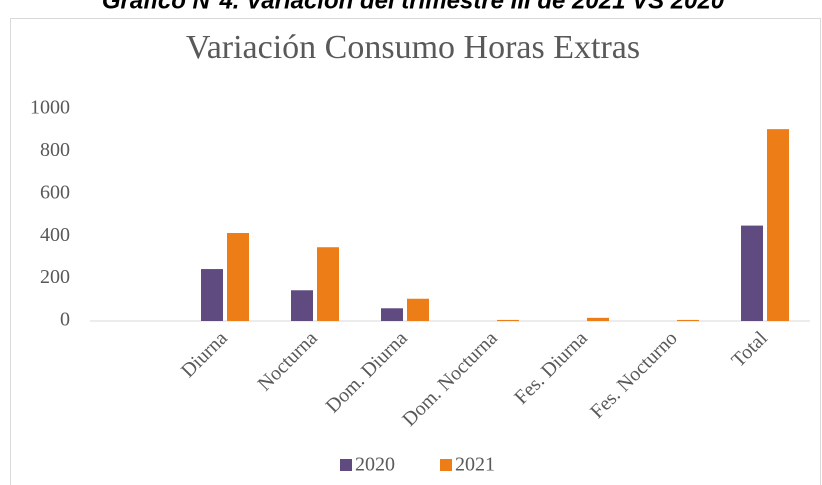 The width and height of the screenshot is (822, 485). What do you see at coordinates (749, 349) in the screenshot?
I see `x-tick-label: Total` at bounding box center [749, 349].